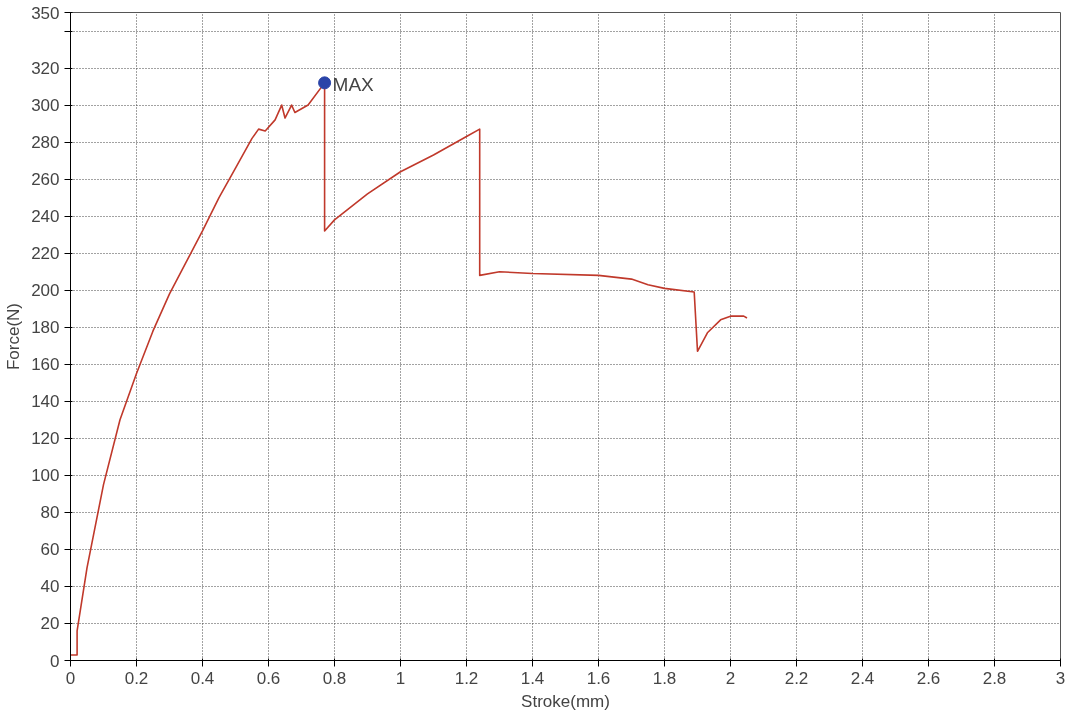 Image resolution: width=1084 pixels, height=727 pixels. I want to click on x-tick-label: 3, so click(1060, 678).